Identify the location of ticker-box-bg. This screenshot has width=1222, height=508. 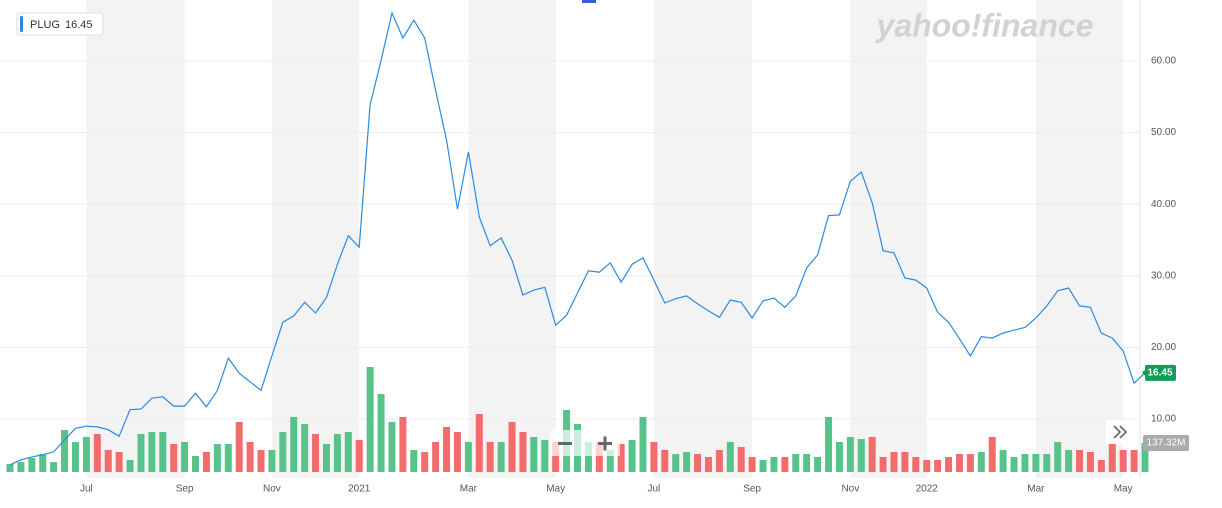
(60, 24).